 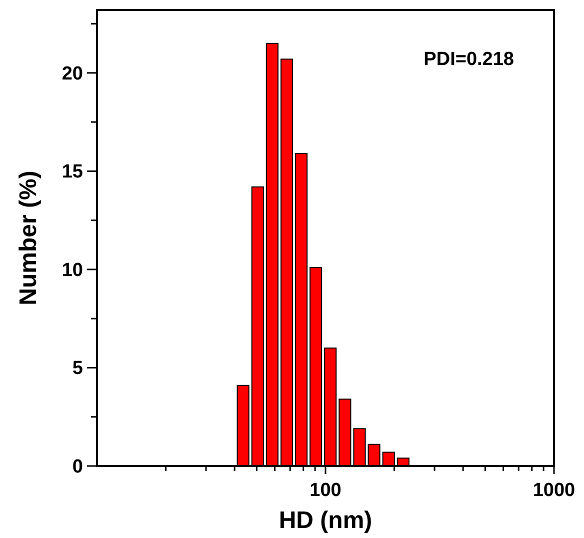 What do you see at coordinates (28, 238) in the screenshot?
I see `y-axis-title: Number (%)` at bounding box center [28, 238].